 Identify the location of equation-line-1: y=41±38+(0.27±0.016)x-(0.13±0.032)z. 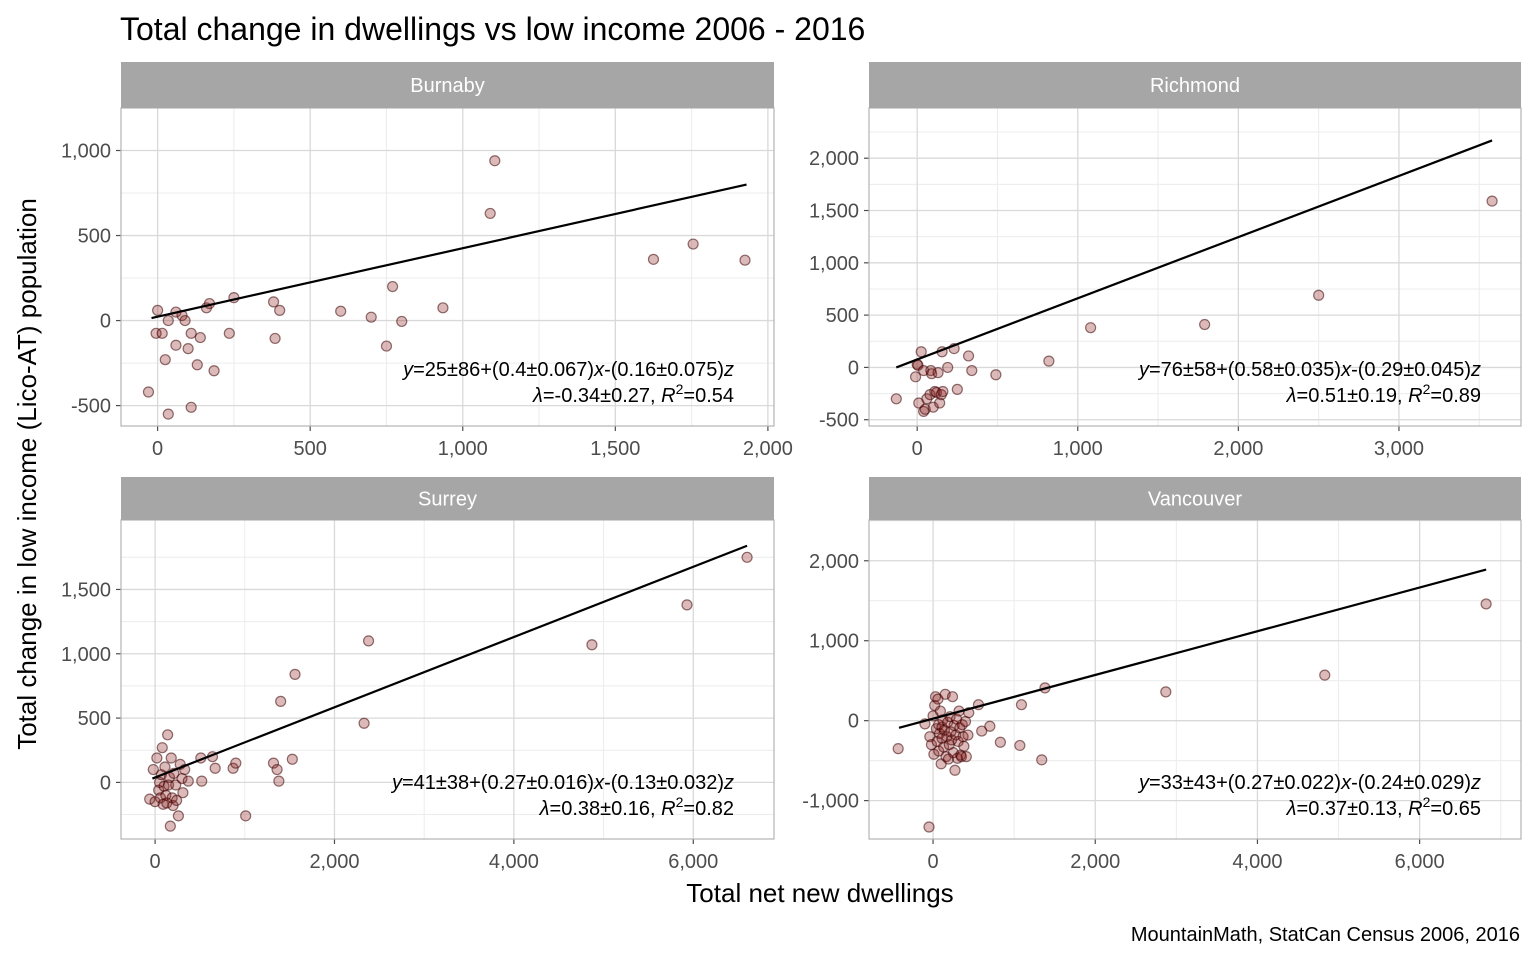
(562, 783).